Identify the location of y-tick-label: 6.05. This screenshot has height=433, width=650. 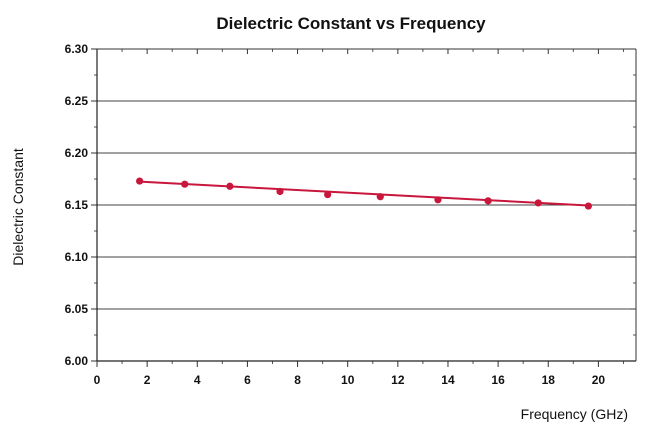
(77, 309).